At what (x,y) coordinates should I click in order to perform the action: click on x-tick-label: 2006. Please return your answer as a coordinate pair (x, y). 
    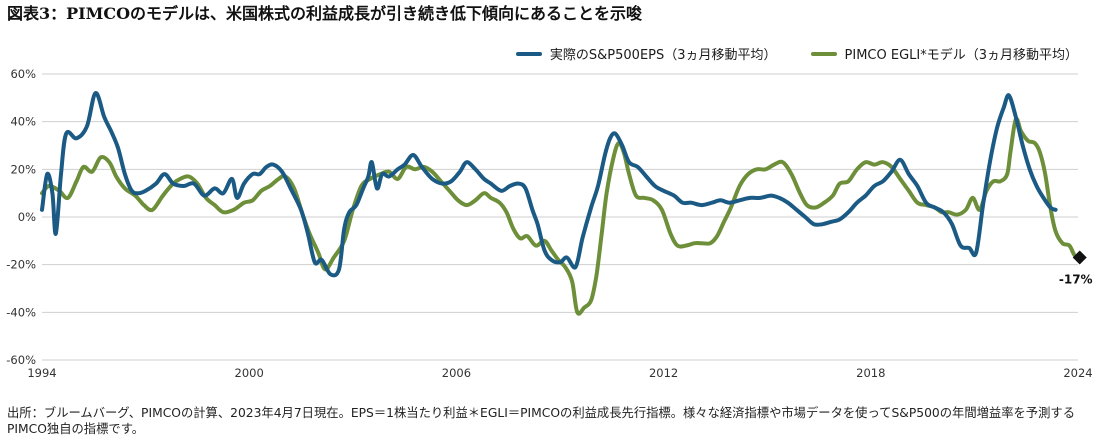
    Looking at the image, I should click on (456, 373).